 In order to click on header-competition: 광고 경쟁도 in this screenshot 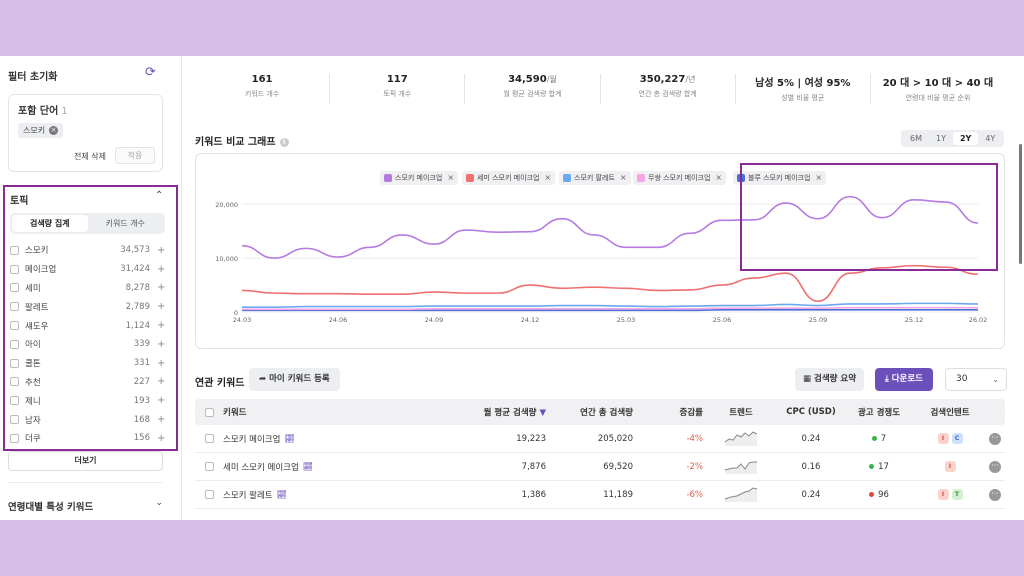, I will do `click(879, 413)`.